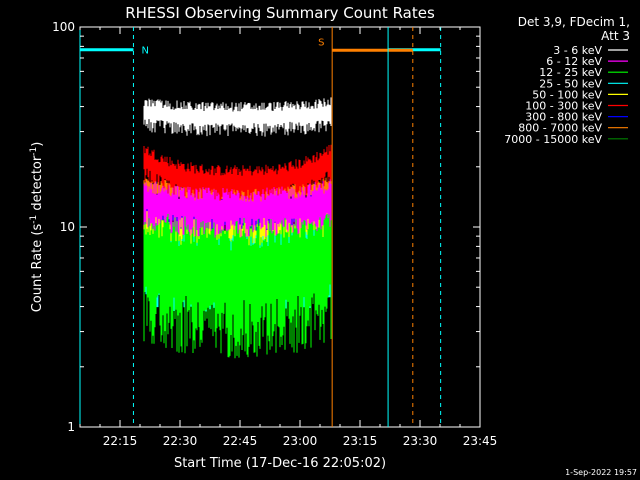  What do you see at coordinates (37, 185) in the screenshot?
I see `y-axis-label-mid: detector` at bounding box center [37, 185].